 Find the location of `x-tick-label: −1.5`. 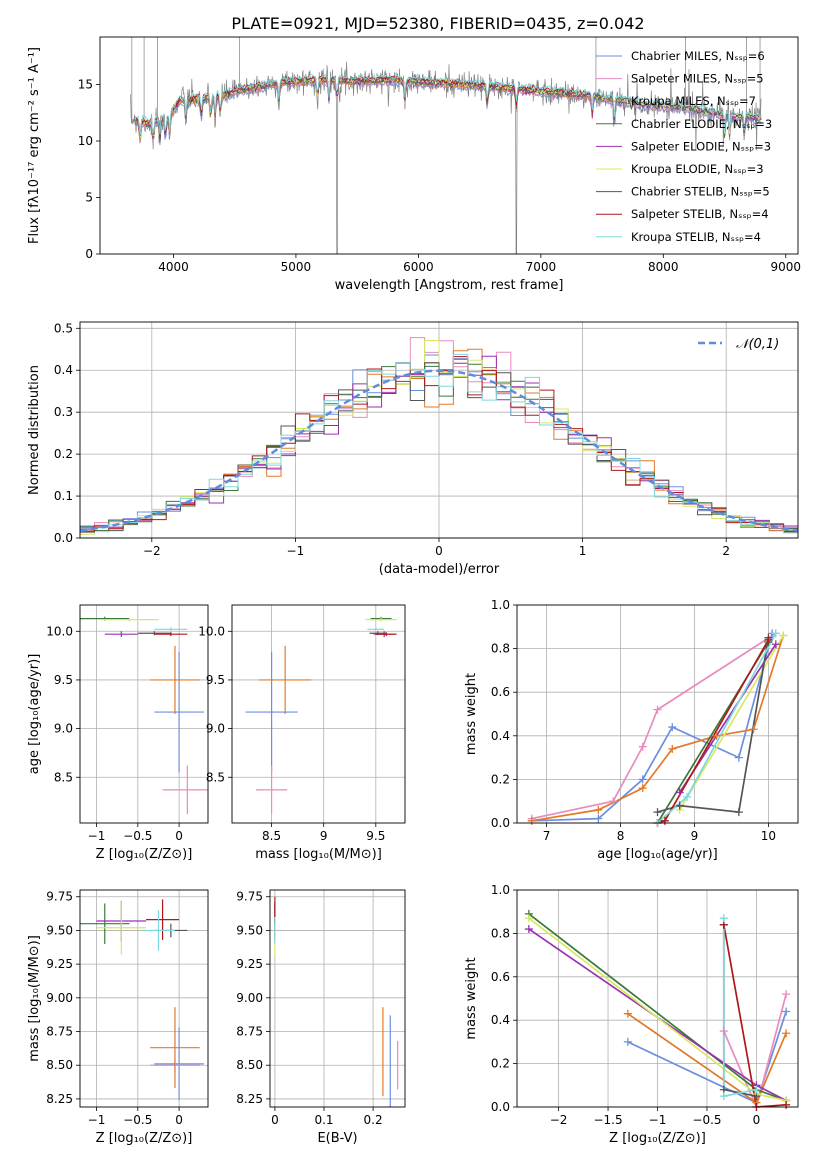

x-tick-label: −1.5 is located at coordinates (607, 1120).